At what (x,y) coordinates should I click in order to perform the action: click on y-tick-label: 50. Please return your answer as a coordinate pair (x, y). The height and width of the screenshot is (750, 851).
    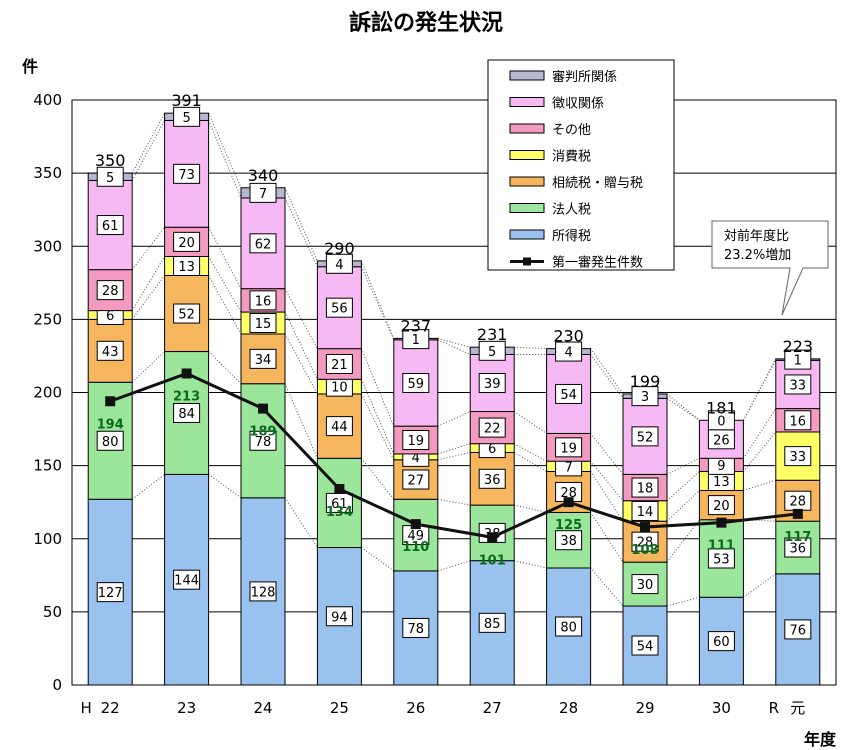
    Looking at the image, I should click on (52, 612).